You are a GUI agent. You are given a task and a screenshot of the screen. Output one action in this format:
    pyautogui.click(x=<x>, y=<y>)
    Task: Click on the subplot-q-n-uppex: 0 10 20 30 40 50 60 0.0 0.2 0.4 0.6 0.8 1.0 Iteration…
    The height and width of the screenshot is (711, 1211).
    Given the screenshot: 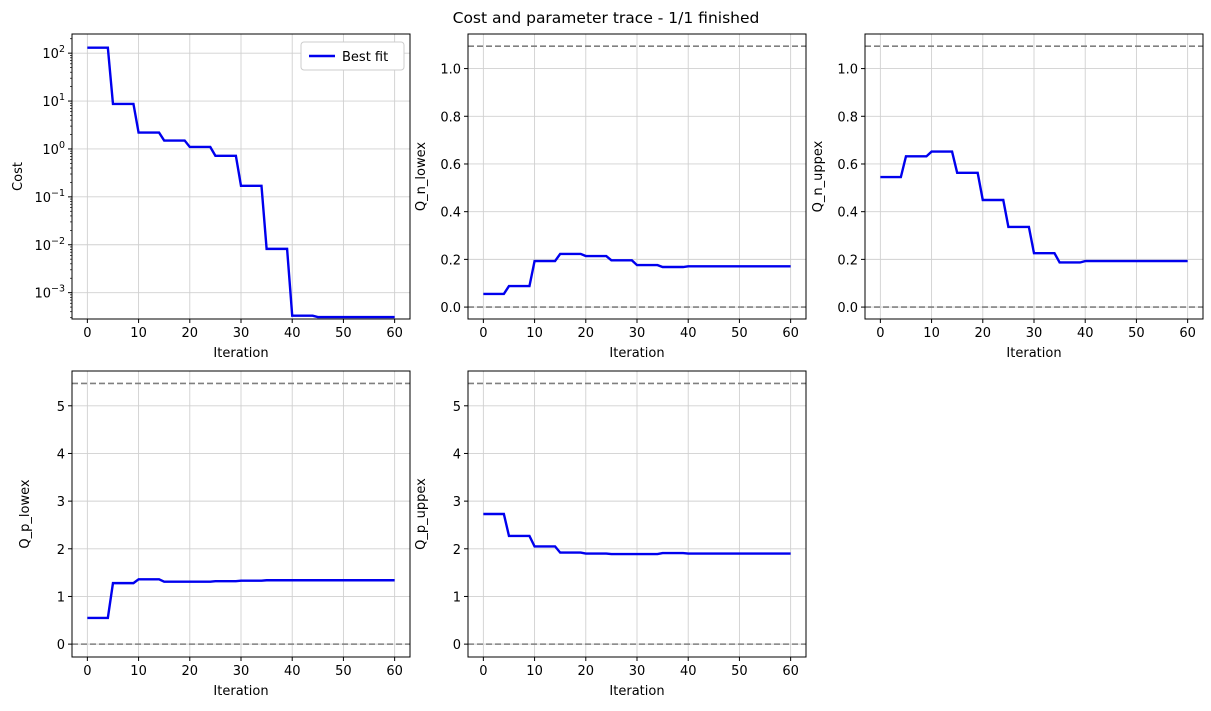 What is the action you would take?
    pyautogui.click(x=1007, y=197)
    